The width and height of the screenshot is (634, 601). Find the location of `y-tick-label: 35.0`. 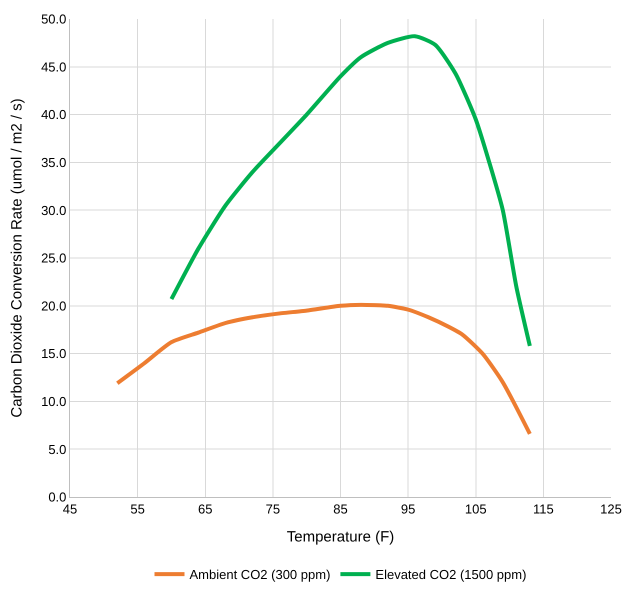

y-tick-label: 35.0 is located at coordinates (53, 162).